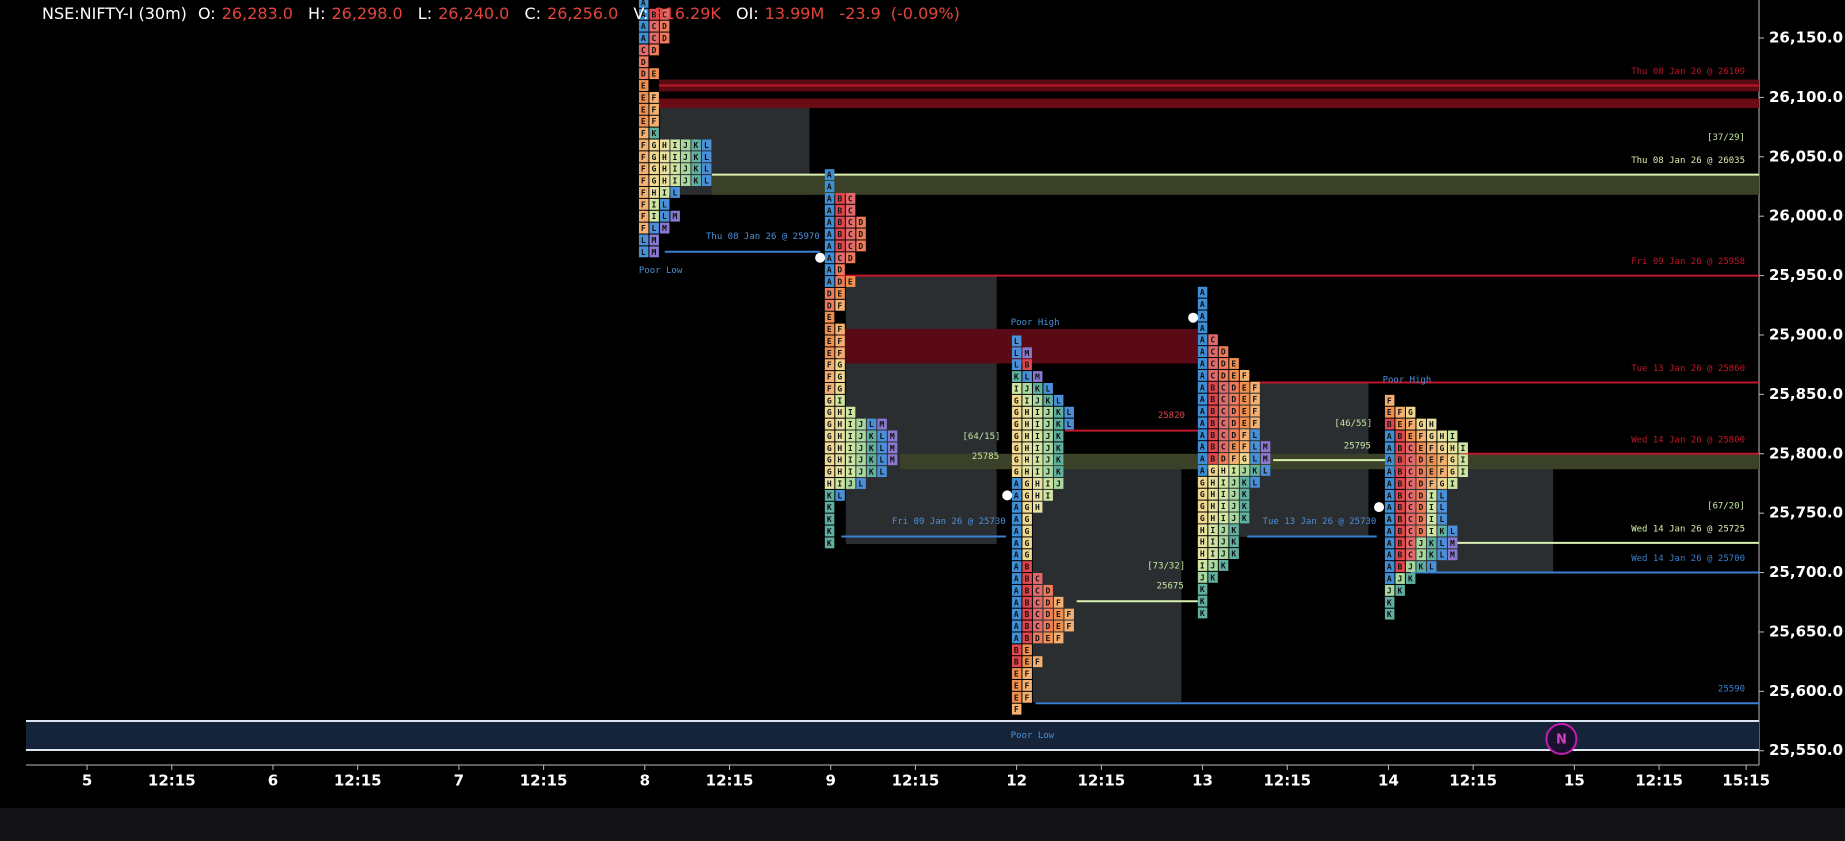 The width and height of the screenshot is (1845, 841). I want to click on profile-row: LM, so click(651, 252).